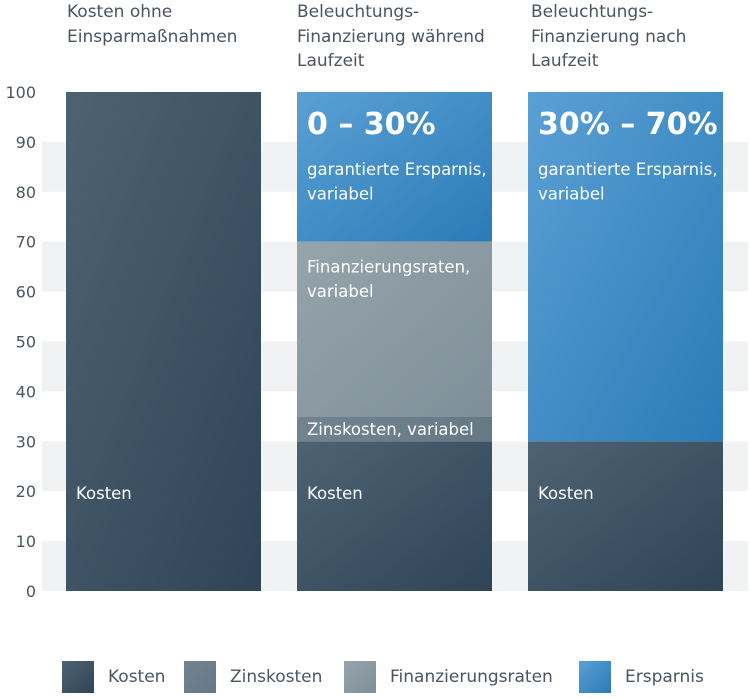 This screenshot has width=750, height=699. What do you see at coordinates (390, 429) in the screenshot?
I see `segment-label: Zinskosten, variabel` at bounding box center [390, 429].